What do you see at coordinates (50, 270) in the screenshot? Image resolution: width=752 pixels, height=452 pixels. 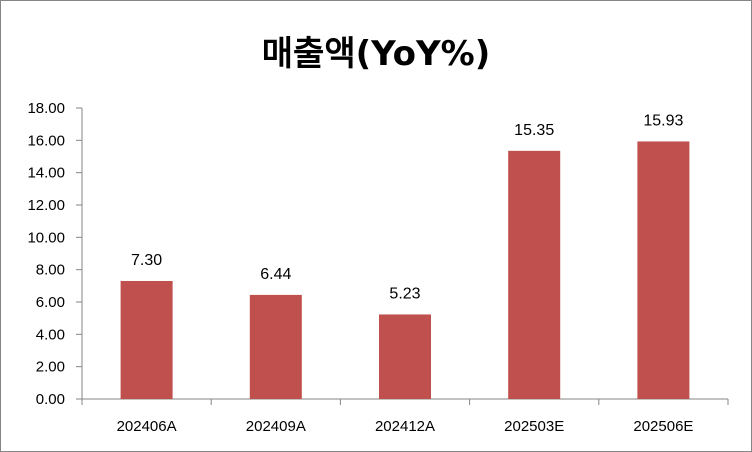 I see `y-tick-label: 8.00` at bounding box center [50, 270].